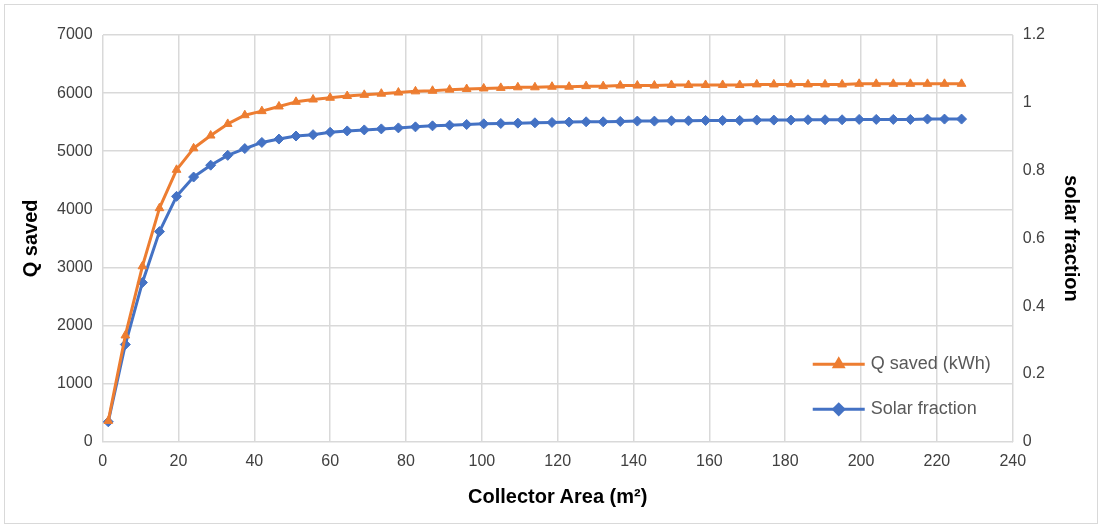  What do you see at coordinates (29, 238) in the screenshot?
I see `y-axis-title: Q saved` at bounding box center [29, 238].